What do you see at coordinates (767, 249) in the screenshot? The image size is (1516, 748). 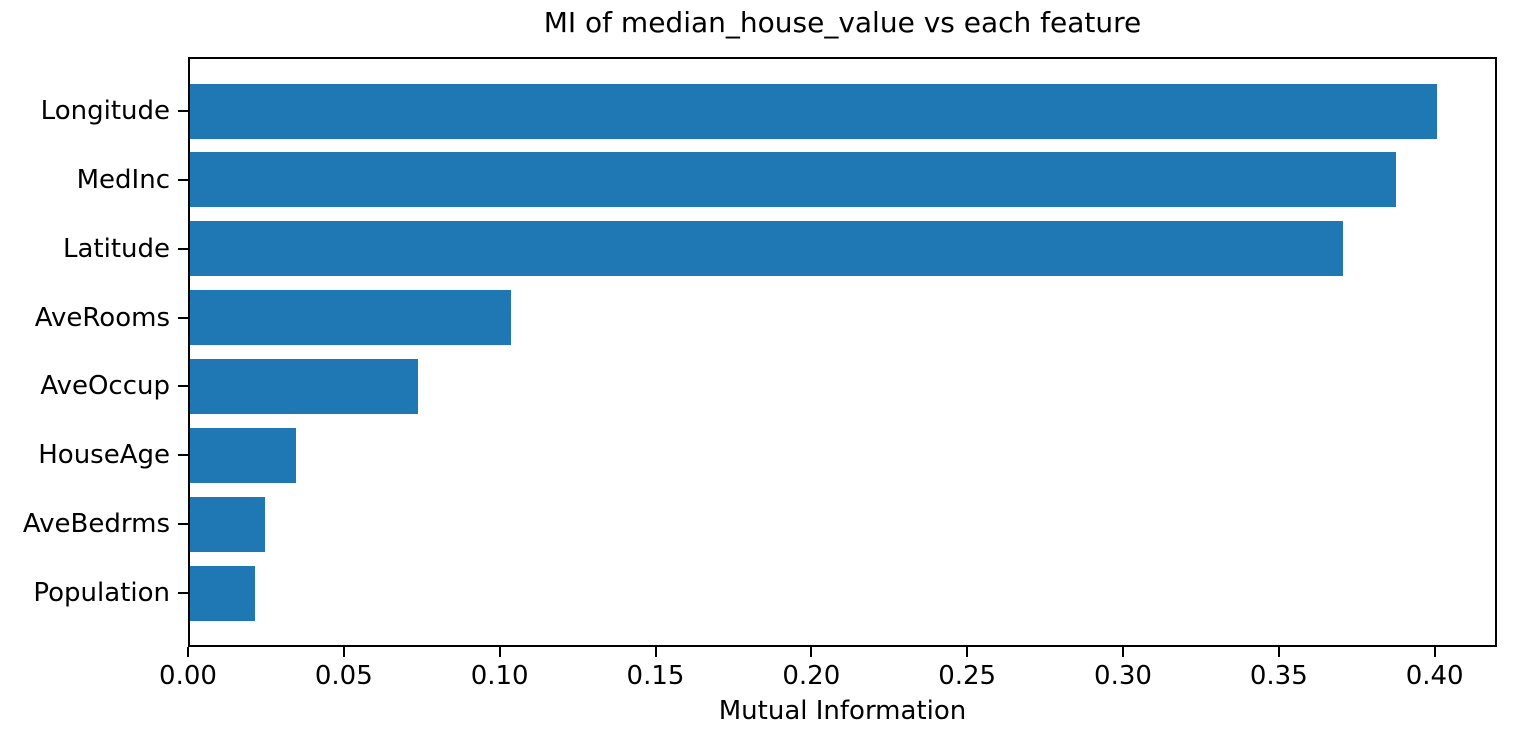 I see `bar-latitude` at bounding box center [767, 249].